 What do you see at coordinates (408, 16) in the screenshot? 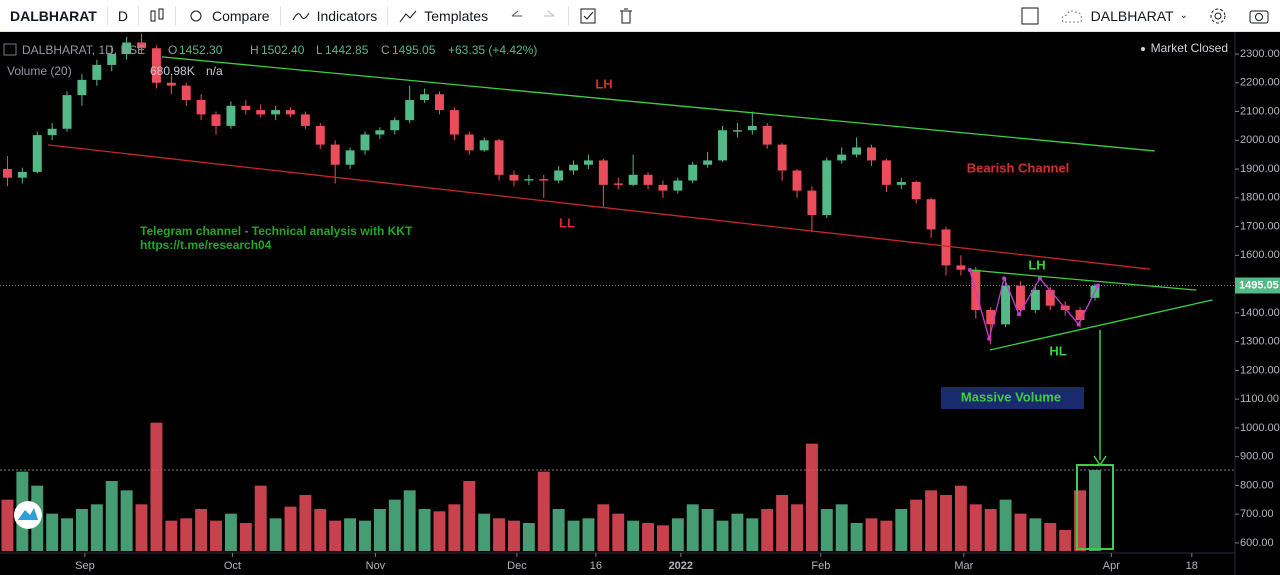
I see `templates-icon` at bounding box center [408, 16].